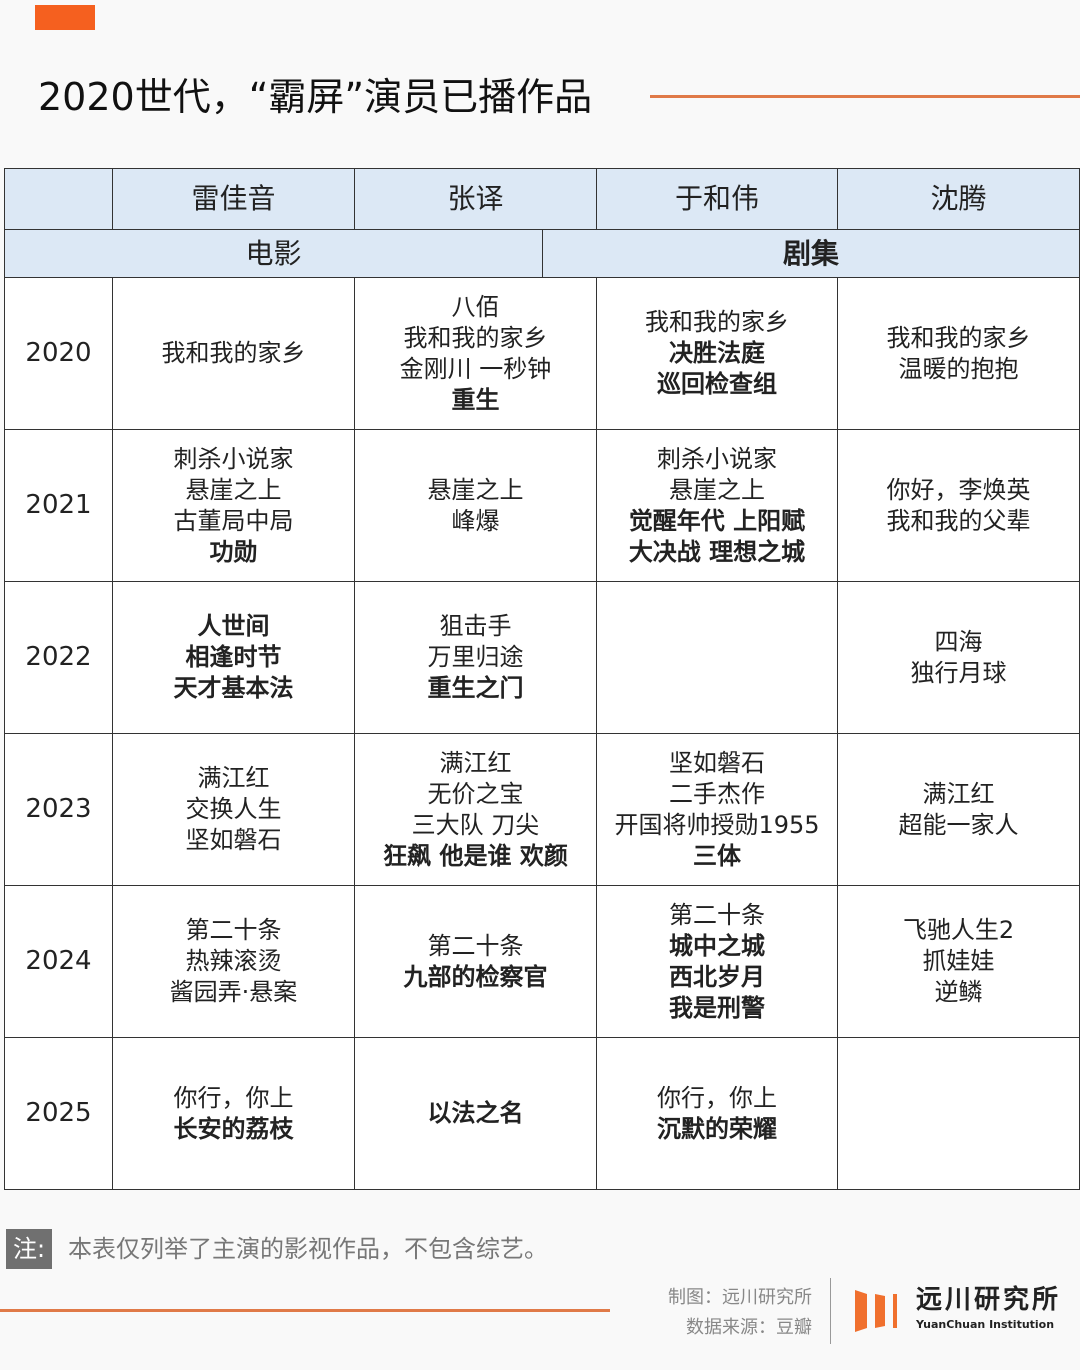 Image resolution: width=1080 pixels, height=1370 pixels. I want to click on works-cell: 人世间相逢时节天才基本法, so click(233, 657).